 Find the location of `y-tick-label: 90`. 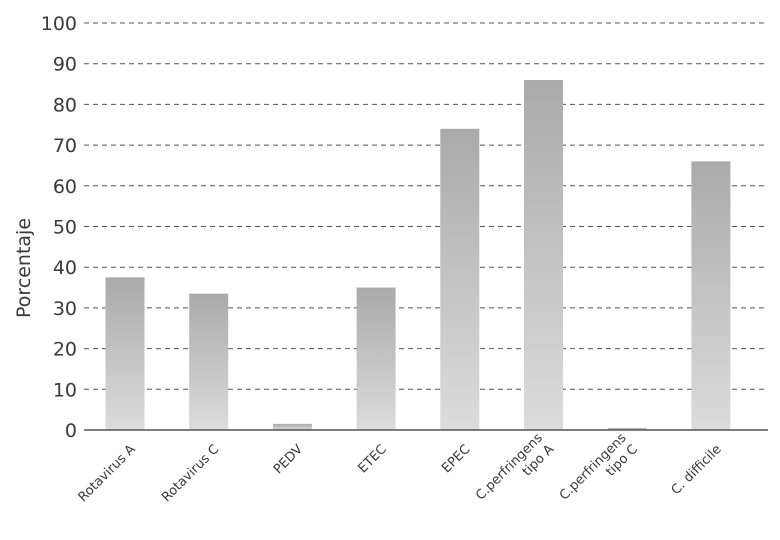

y-tick-label: 90 is located at coordinates (65, 65).